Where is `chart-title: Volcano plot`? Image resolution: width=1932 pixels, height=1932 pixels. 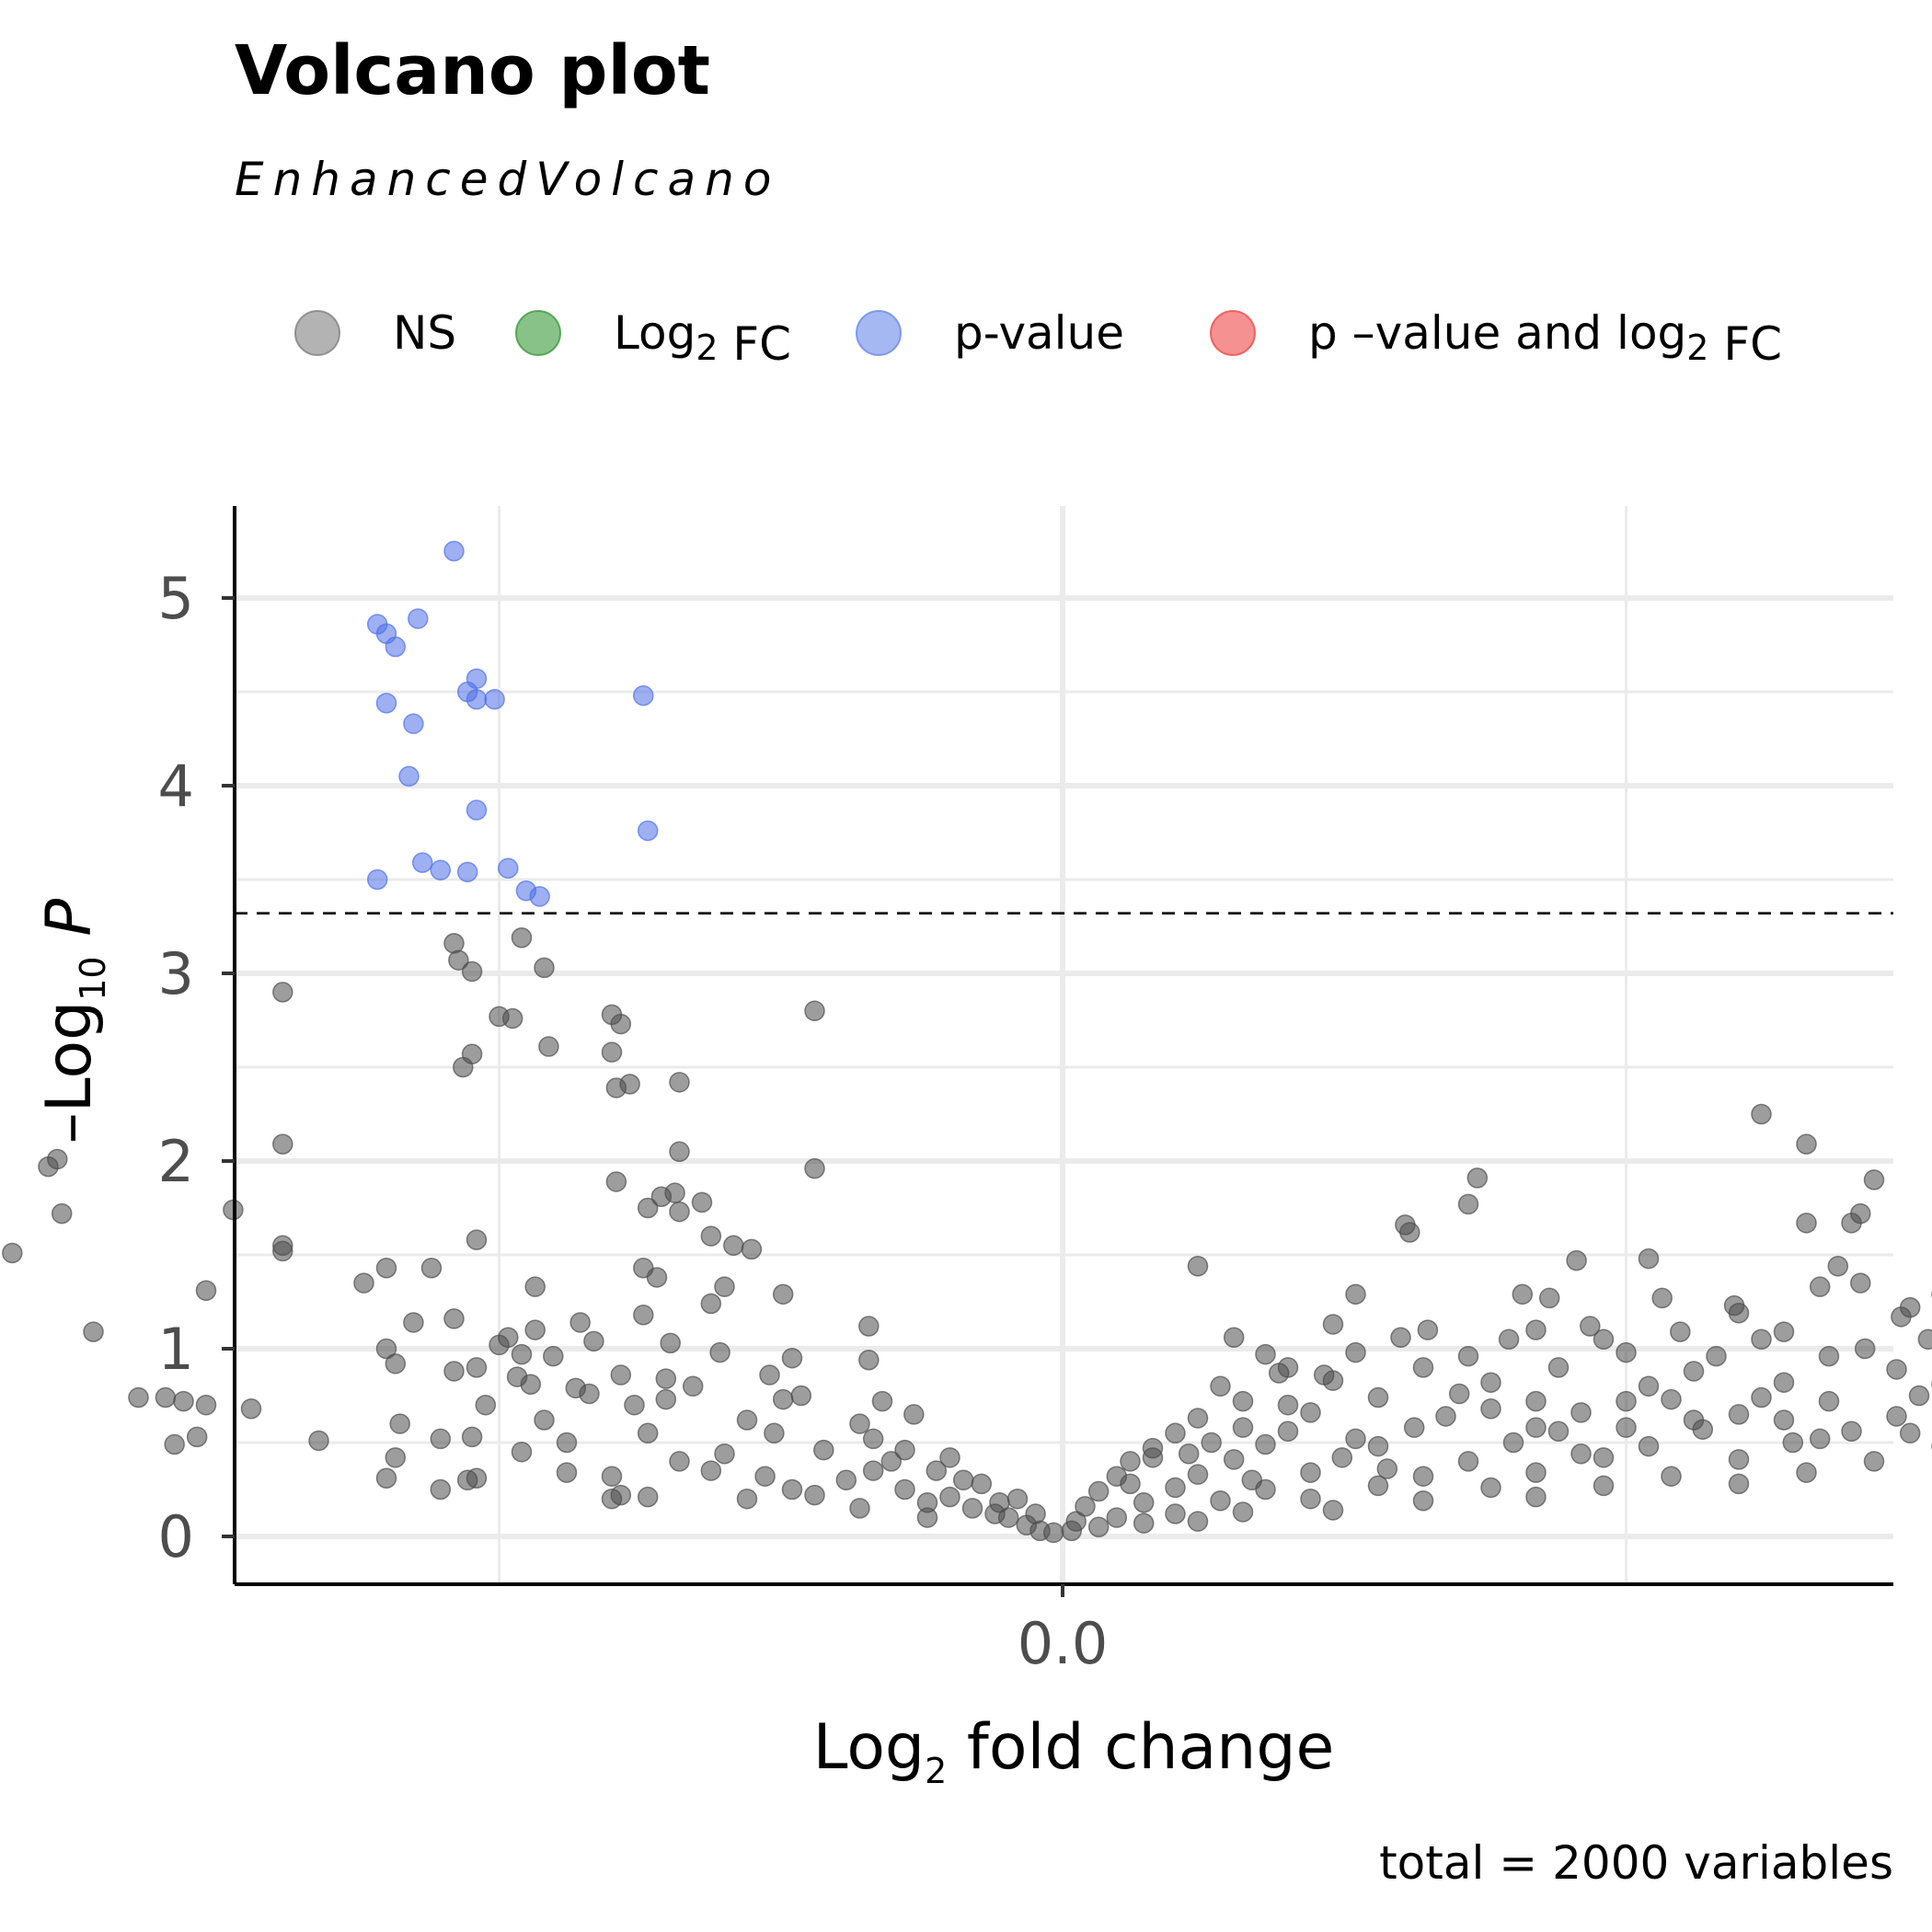 chart-title: Volcano plot is located at coordinates (472, 70).